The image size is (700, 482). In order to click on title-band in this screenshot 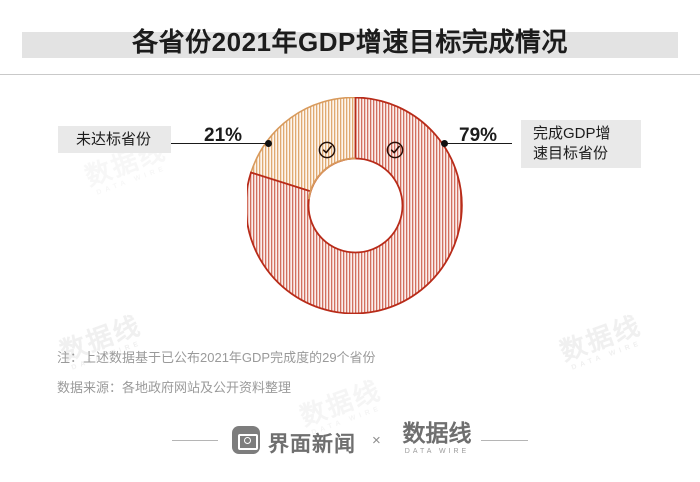, I will do `click(350, 45)`.